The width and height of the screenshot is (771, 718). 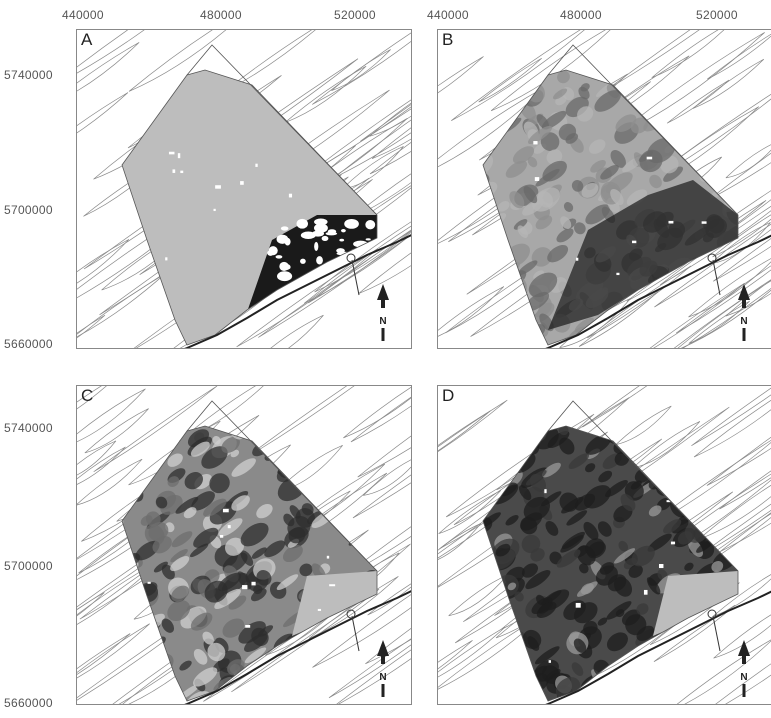 What do you see at coordinates (87, 39) in the screenshot?
I see `panel-label-a: A` at bounding box center [87, 39].